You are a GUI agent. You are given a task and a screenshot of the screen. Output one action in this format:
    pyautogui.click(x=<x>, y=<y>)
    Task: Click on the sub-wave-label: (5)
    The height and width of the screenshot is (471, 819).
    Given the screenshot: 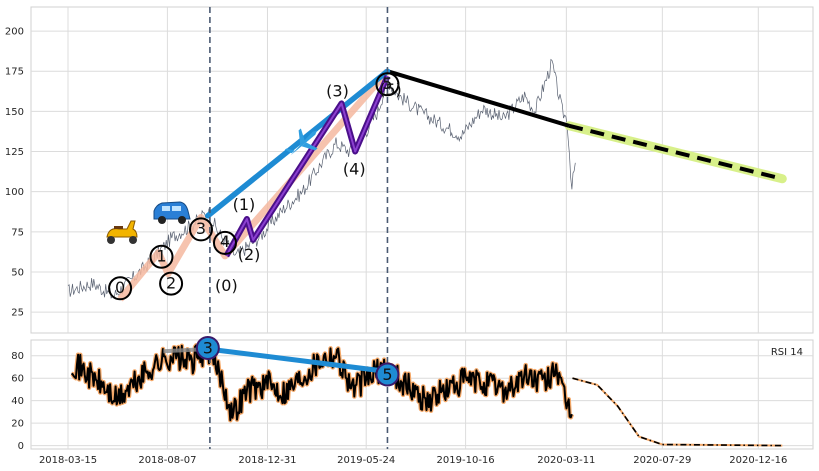 What is the action you would take?
    pyautogui.click(x=390, y=89)
    